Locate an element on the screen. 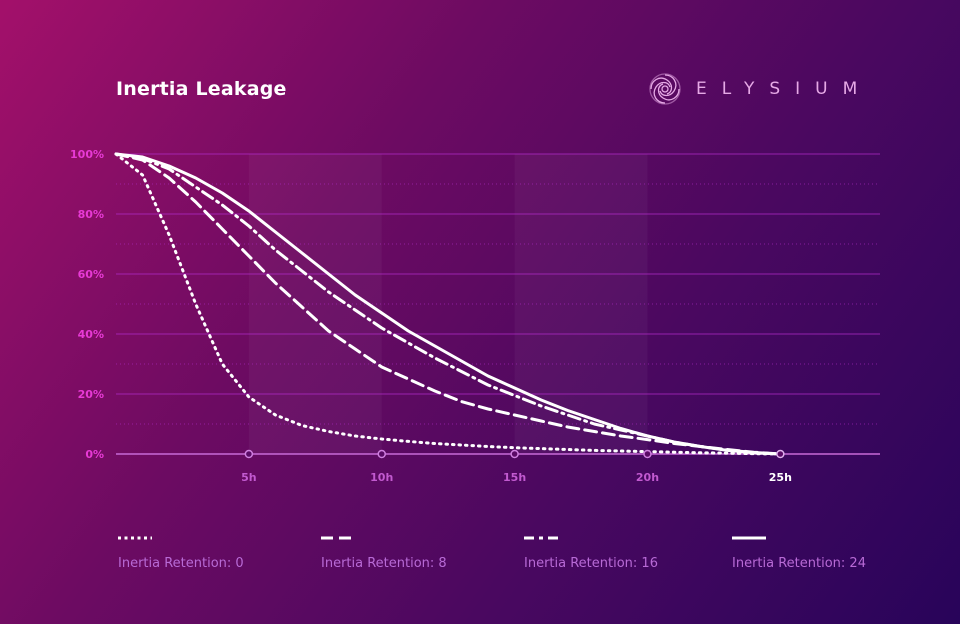 Image resolution: width=960 pixels, height=624 pixels. y-tick-label: 60% is located at coordinates (91, 274).